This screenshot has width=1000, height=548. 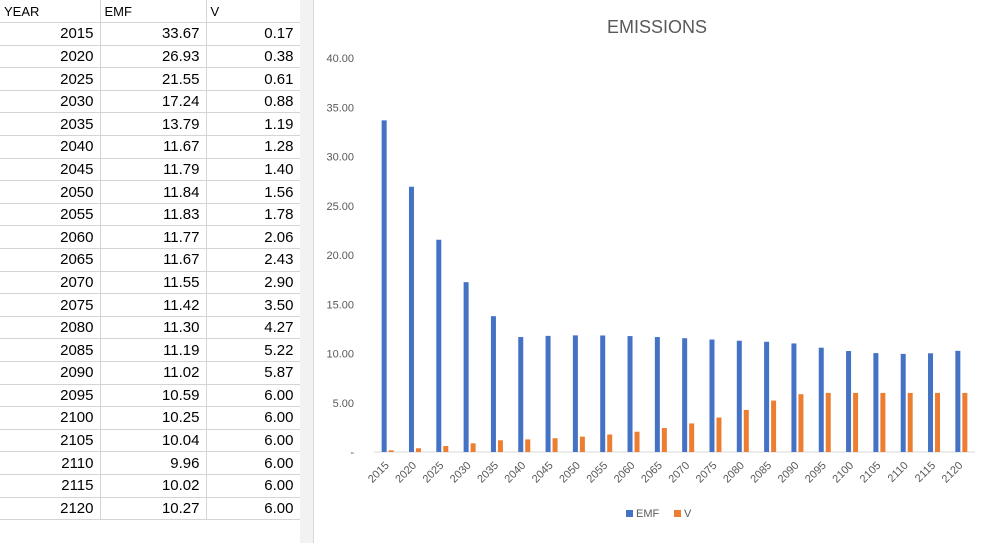 What do you see at coordinates (439, 345) in the screenshot?
I see `bar-emf-2025` at bounding box center [439, 345].